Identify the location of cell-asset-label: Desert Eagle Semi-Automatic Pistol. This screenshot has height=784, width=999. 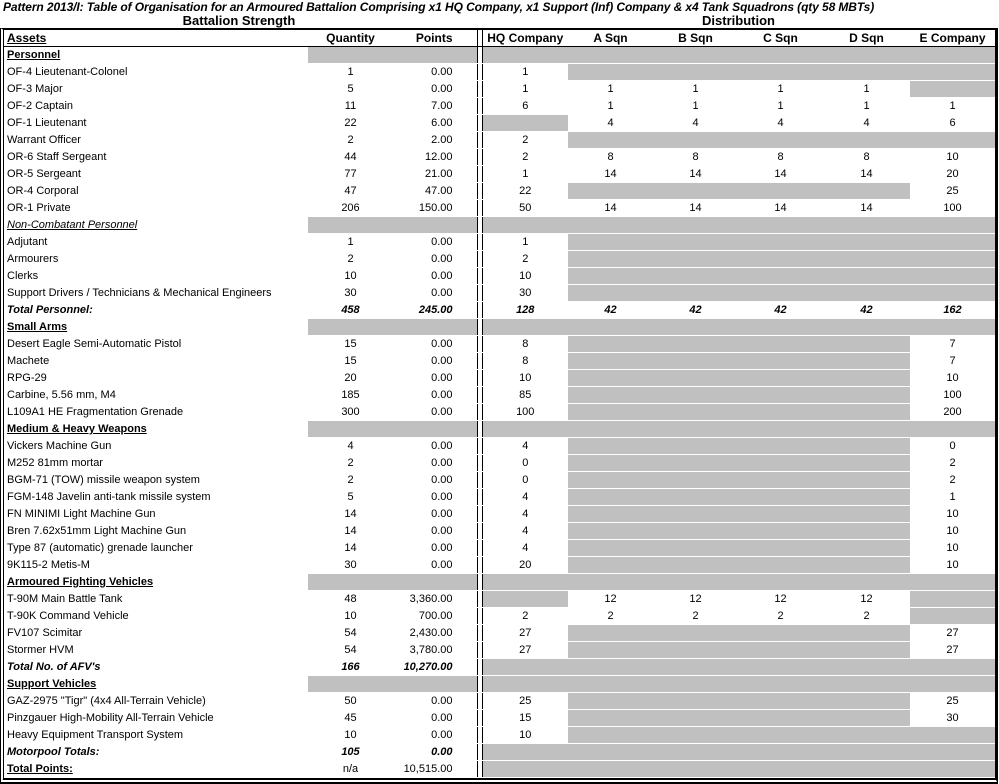
(156, 344).